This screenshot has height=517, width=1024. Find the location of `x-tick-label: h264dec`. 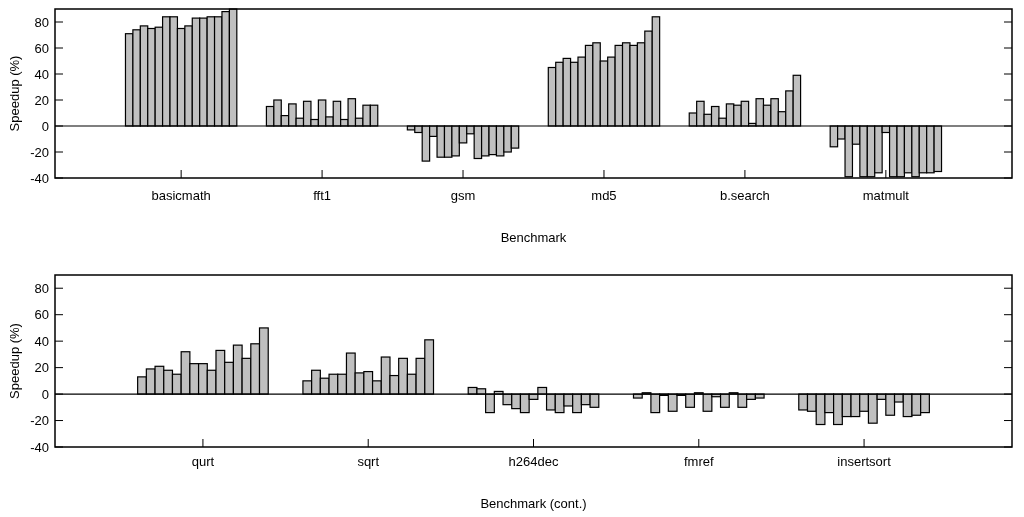

x-tick-label: h264dec is located at coordinates (533, 461).